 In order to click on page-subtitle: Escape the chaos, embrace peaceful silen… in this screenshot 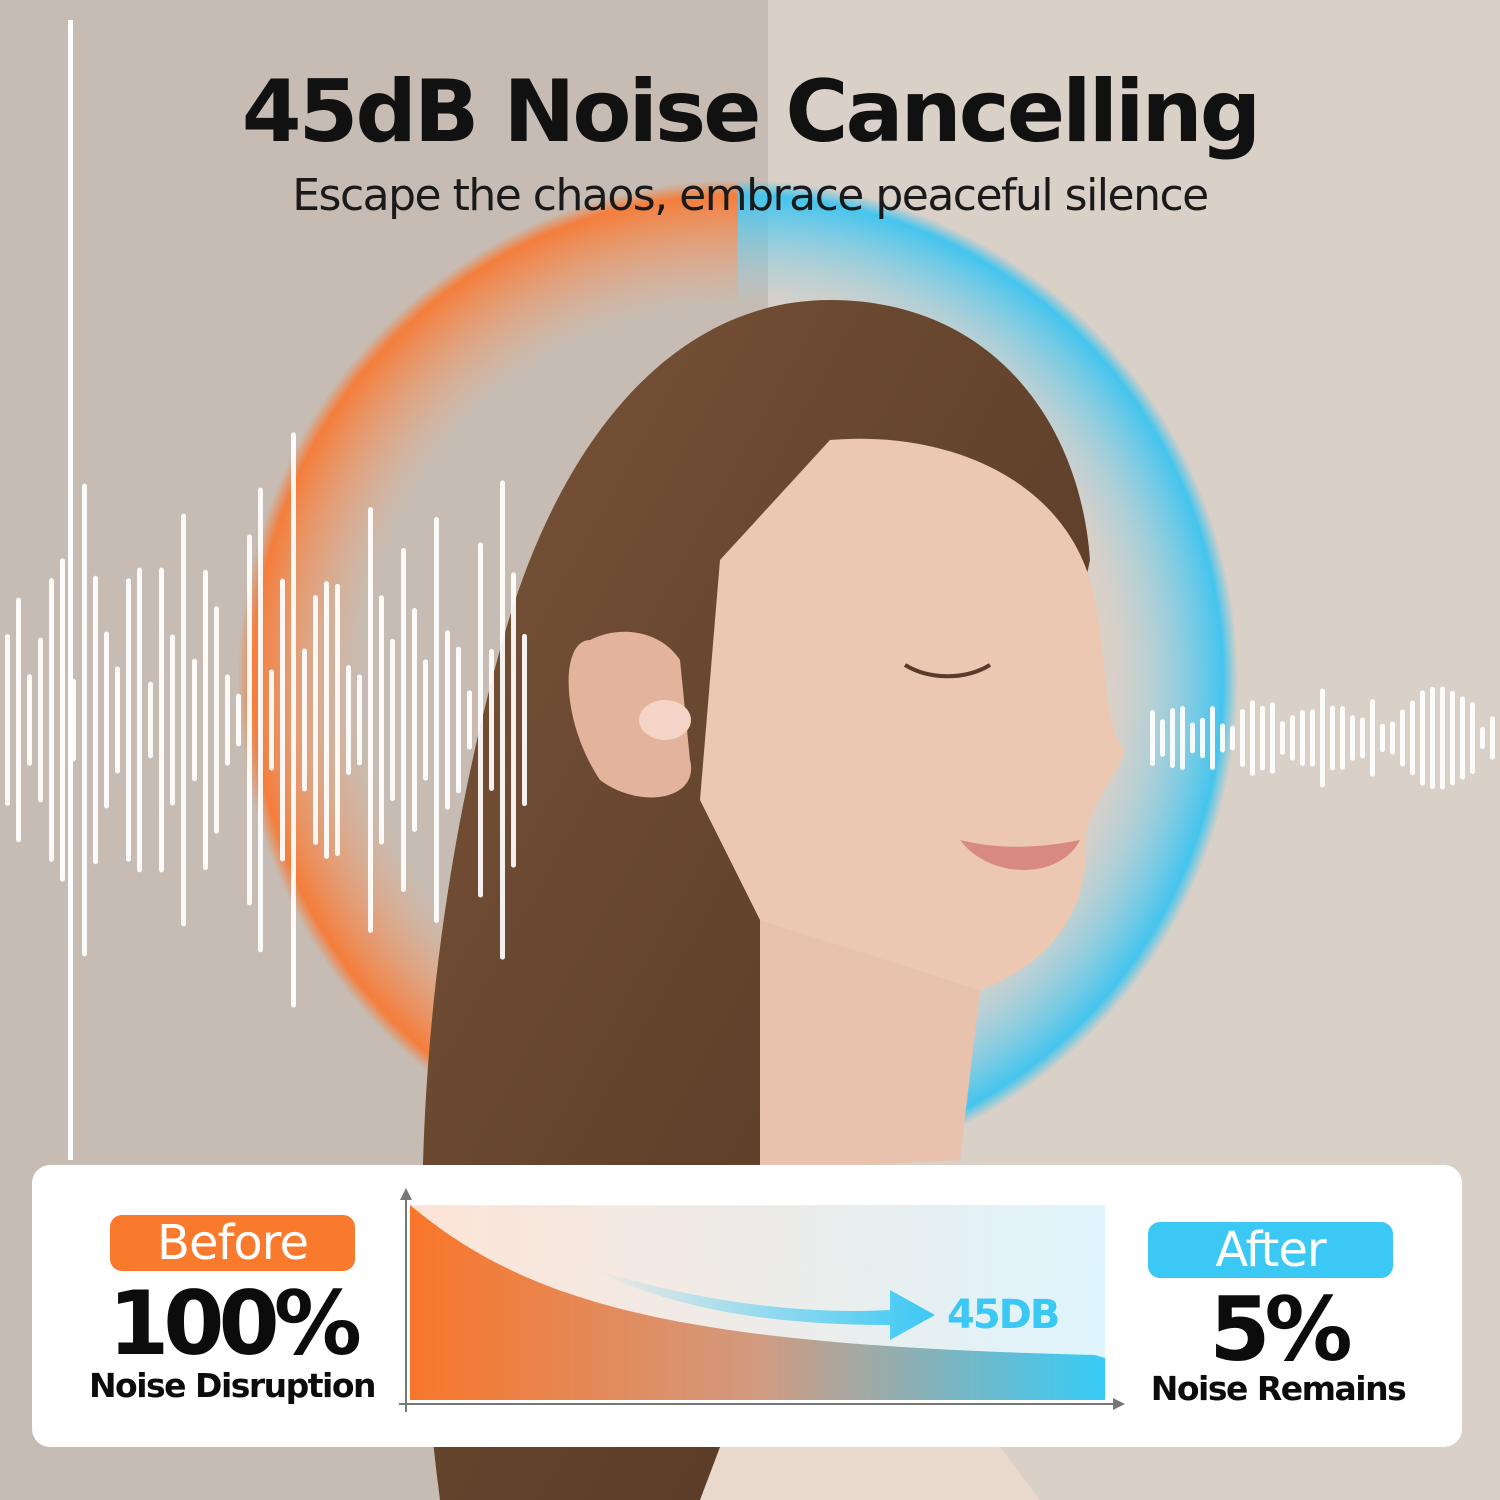, I will do `click(750, 195)`.